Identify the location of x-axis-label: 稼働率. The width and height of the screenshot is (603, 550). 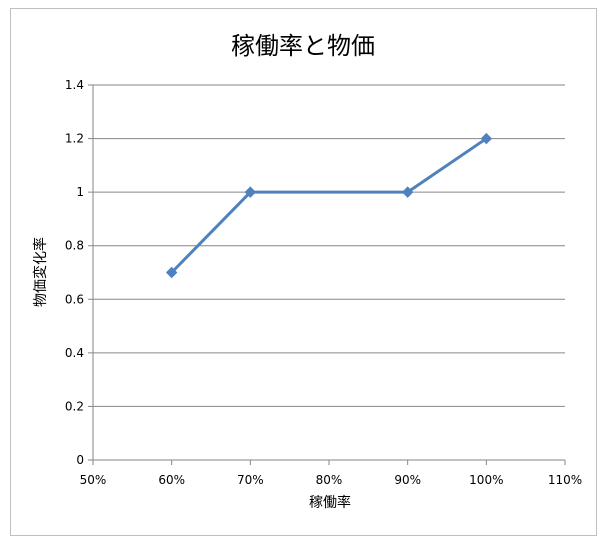
(330, 502).